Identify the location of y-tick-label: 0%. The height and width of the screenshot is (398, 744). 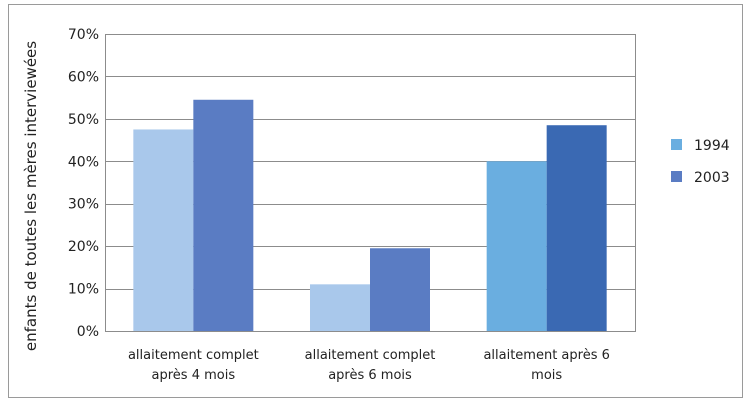
(88, 332).